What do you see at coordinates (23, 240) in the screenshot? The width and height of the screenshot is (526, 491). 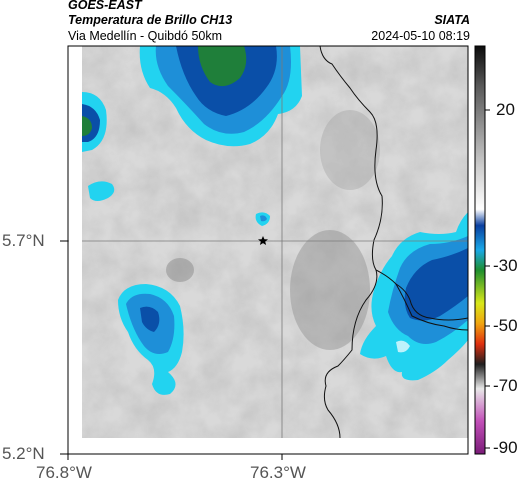 I see `lat-label-5-7: 5.7°N` at bounding box center [23, 240].